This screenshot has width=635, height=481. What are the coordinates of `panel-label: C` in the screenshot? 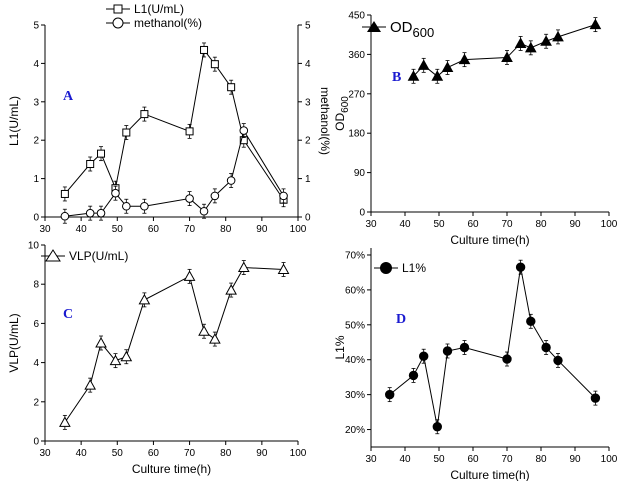 It's located at (68, 314).